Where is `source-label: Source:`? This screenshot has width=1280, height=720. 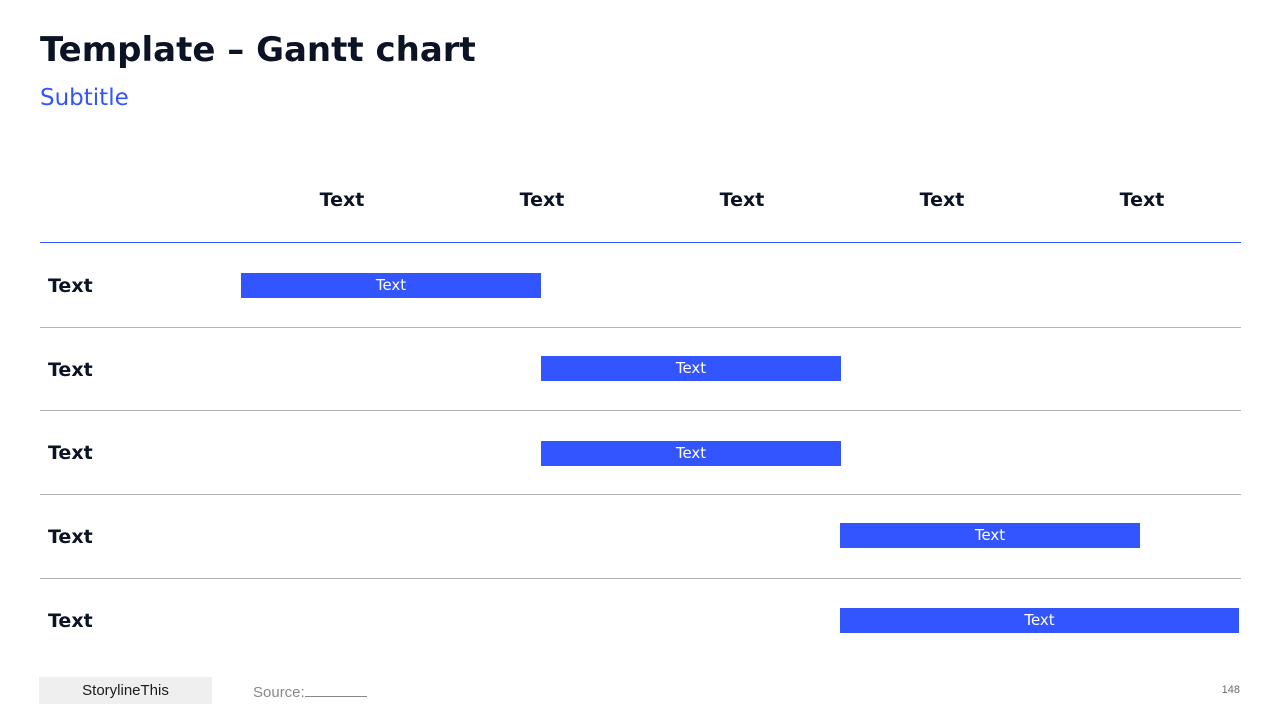
source-label: Source: is located at coordinates (279, 692).